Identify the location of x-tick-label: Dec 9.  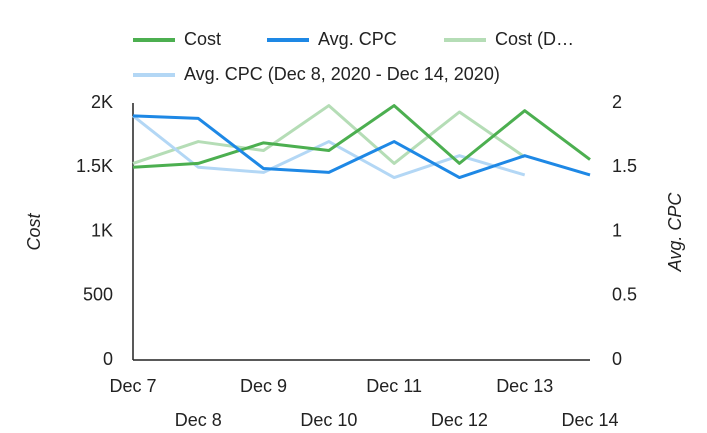
(263, 386).